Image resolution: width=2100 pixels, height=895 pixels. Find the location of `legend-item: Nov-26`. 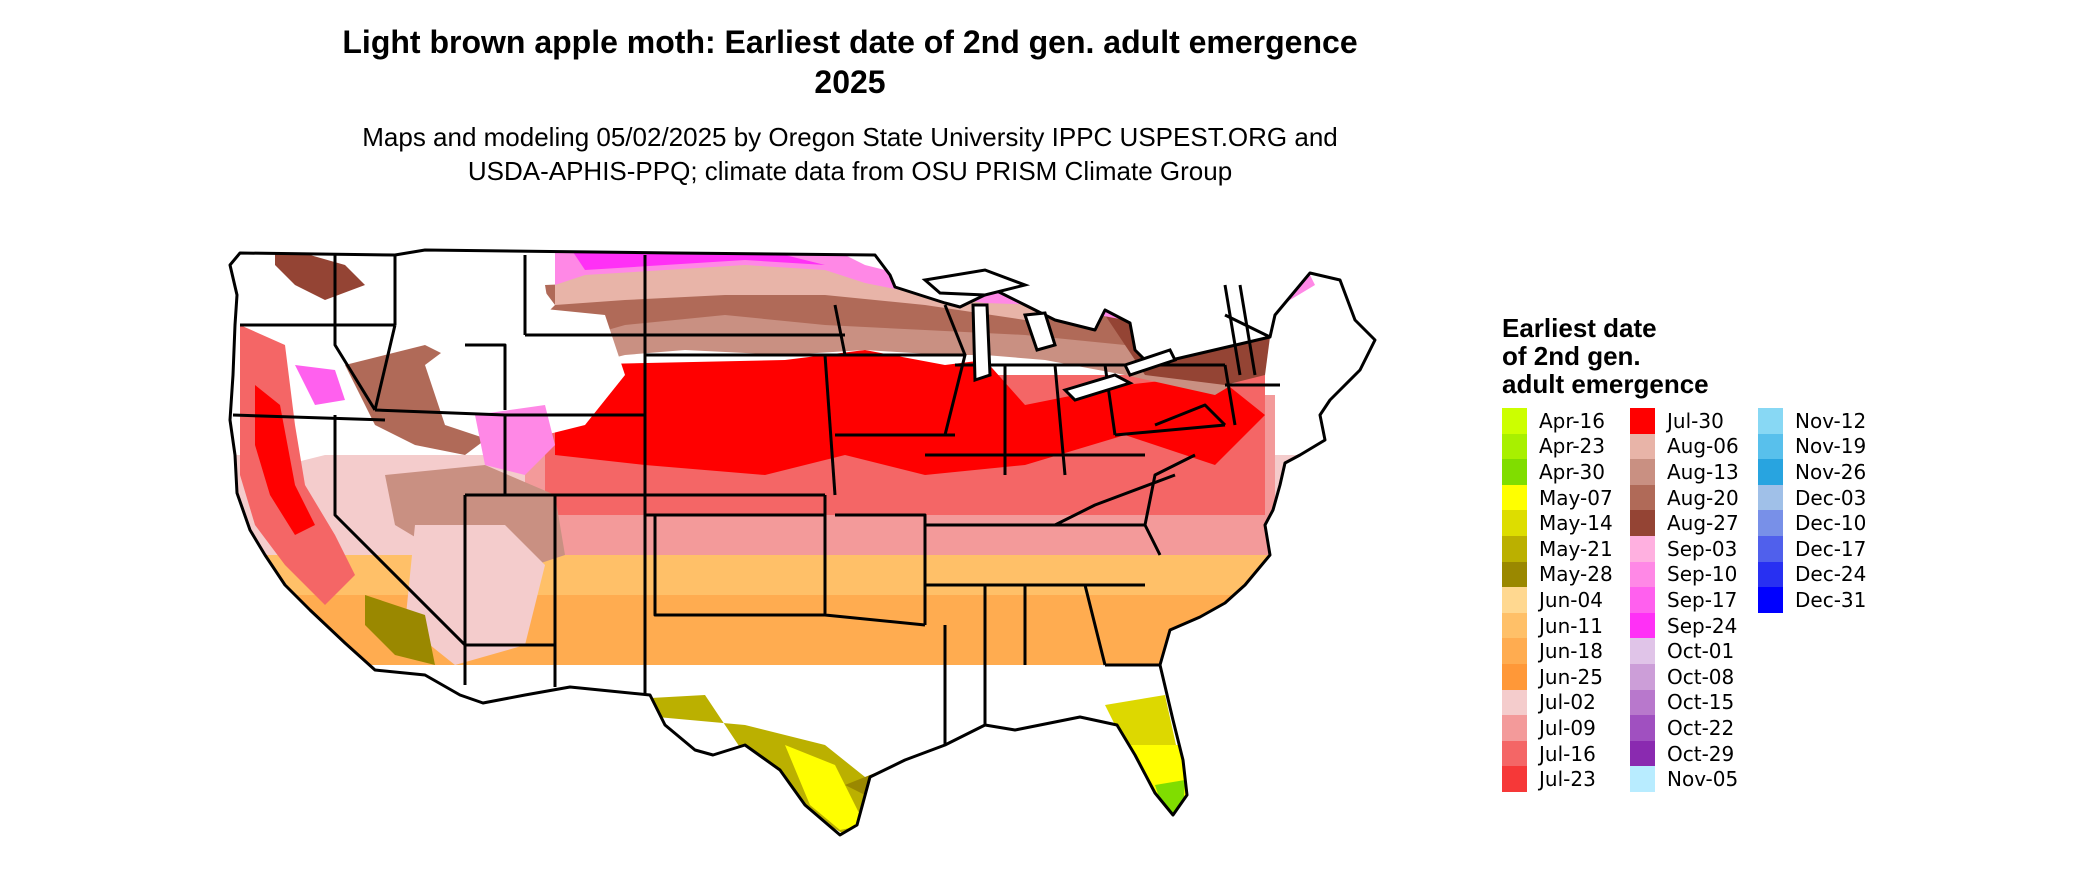

legend-item: Nov-26 is located at coordinates (1812, 472).